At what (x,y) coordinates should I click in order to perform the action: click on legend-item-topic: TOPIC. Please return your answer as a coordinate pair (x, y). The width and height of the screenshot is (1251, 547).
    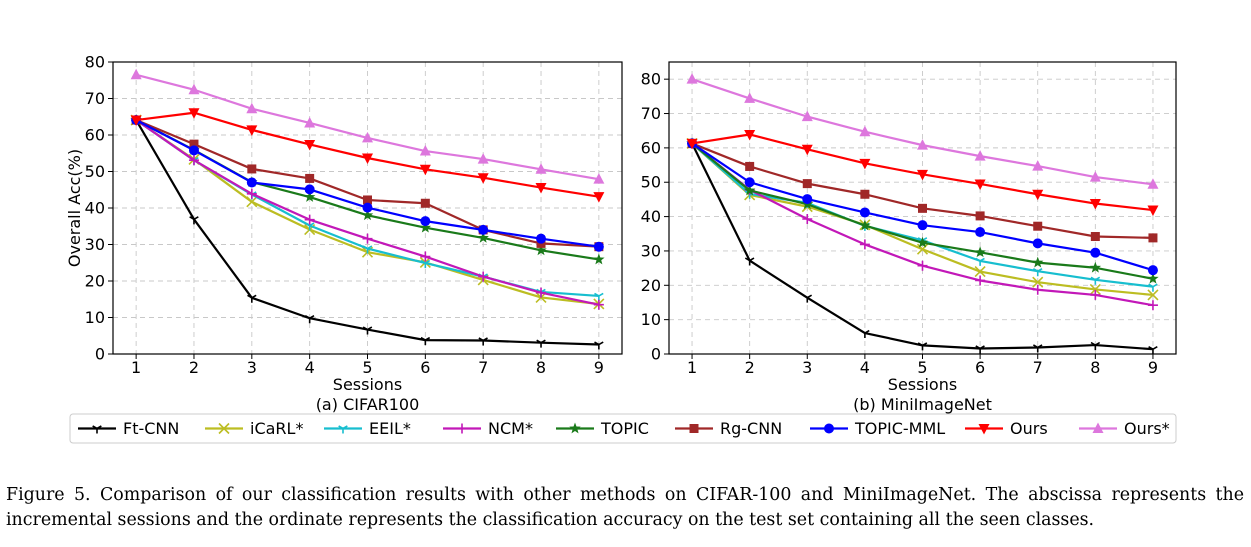
    Looking at the image, I should click on (602, 428).